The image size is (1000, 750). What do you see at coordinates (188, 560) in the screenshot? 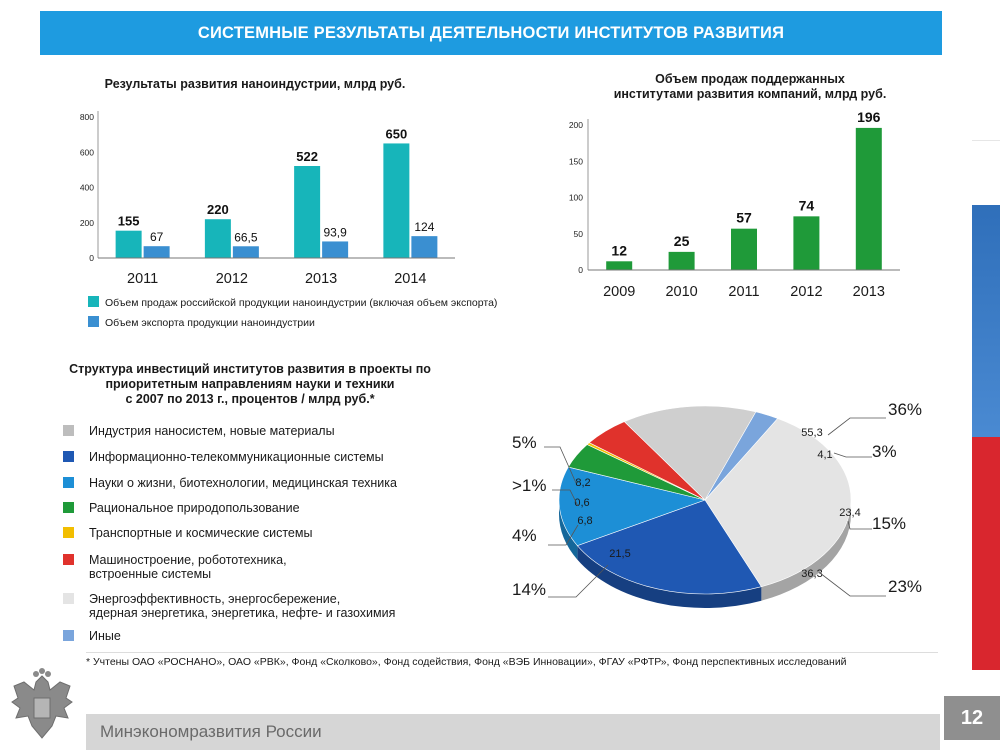
I see `chart3-legend-label-5a: Машиностроение, робототехника,` at bounding box center [188, 560].